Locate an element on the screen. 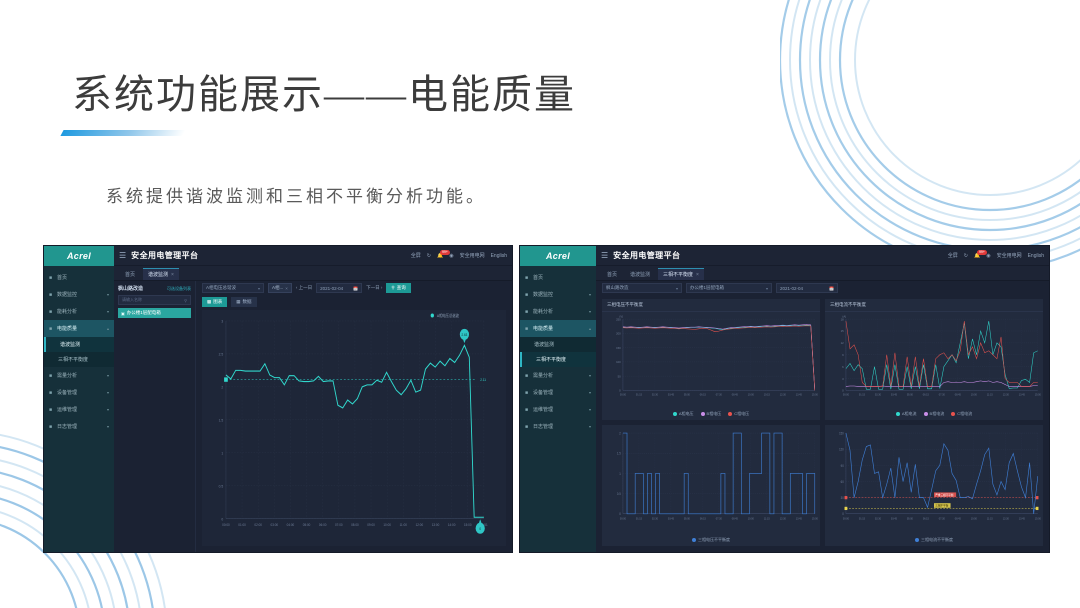 The width and height of the screenshot is (1080, 608). sidebar-item-label: 设备管理 is located at coordinates (543, 393).